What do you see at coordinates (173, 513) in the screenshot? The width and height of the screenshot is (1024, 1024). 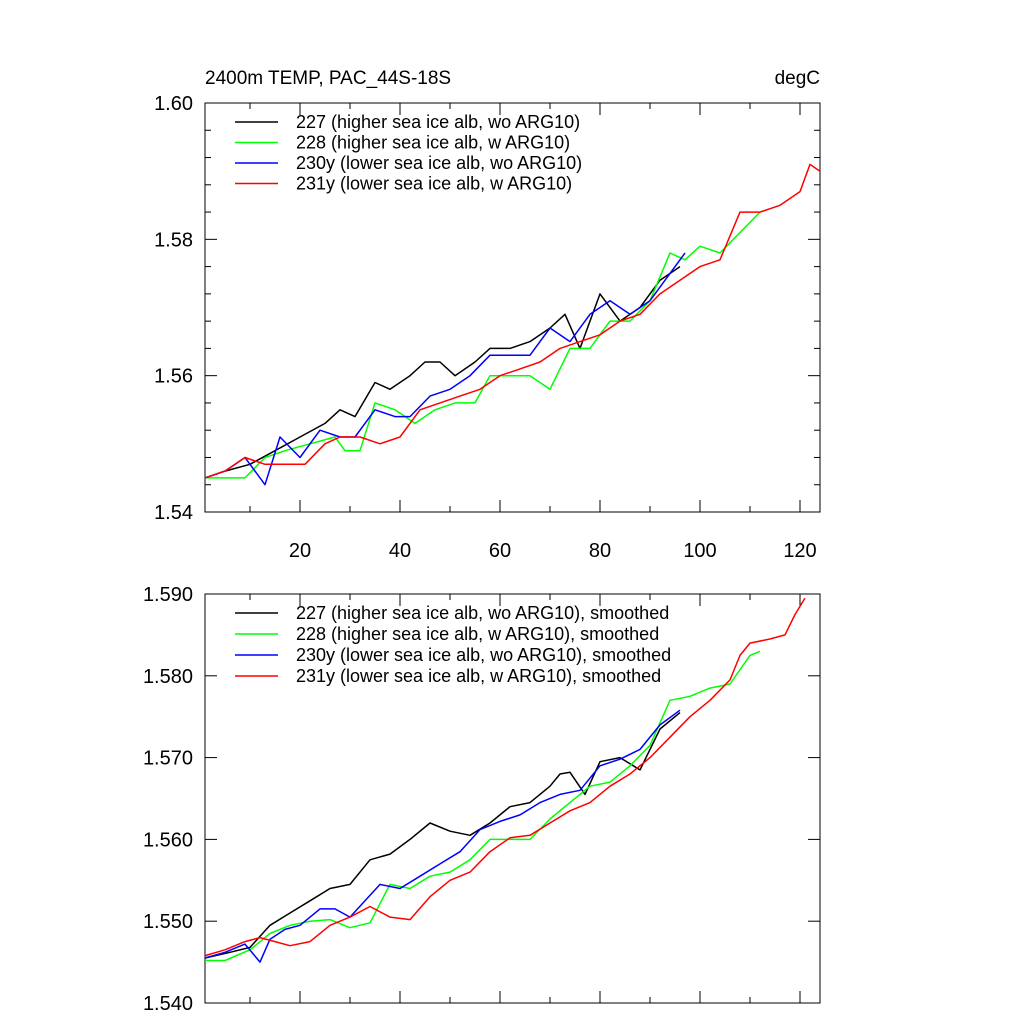 I see `y-tick-label: 1.54` at bounding box center [173, 513].